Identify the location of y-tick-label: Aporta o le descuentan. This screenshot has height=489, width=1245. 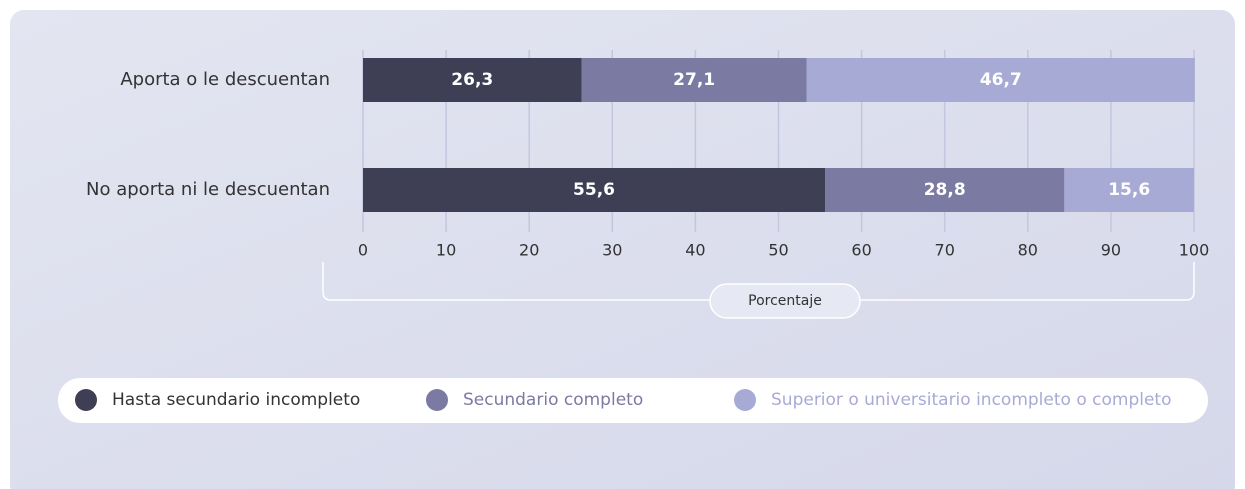
(225, 79).